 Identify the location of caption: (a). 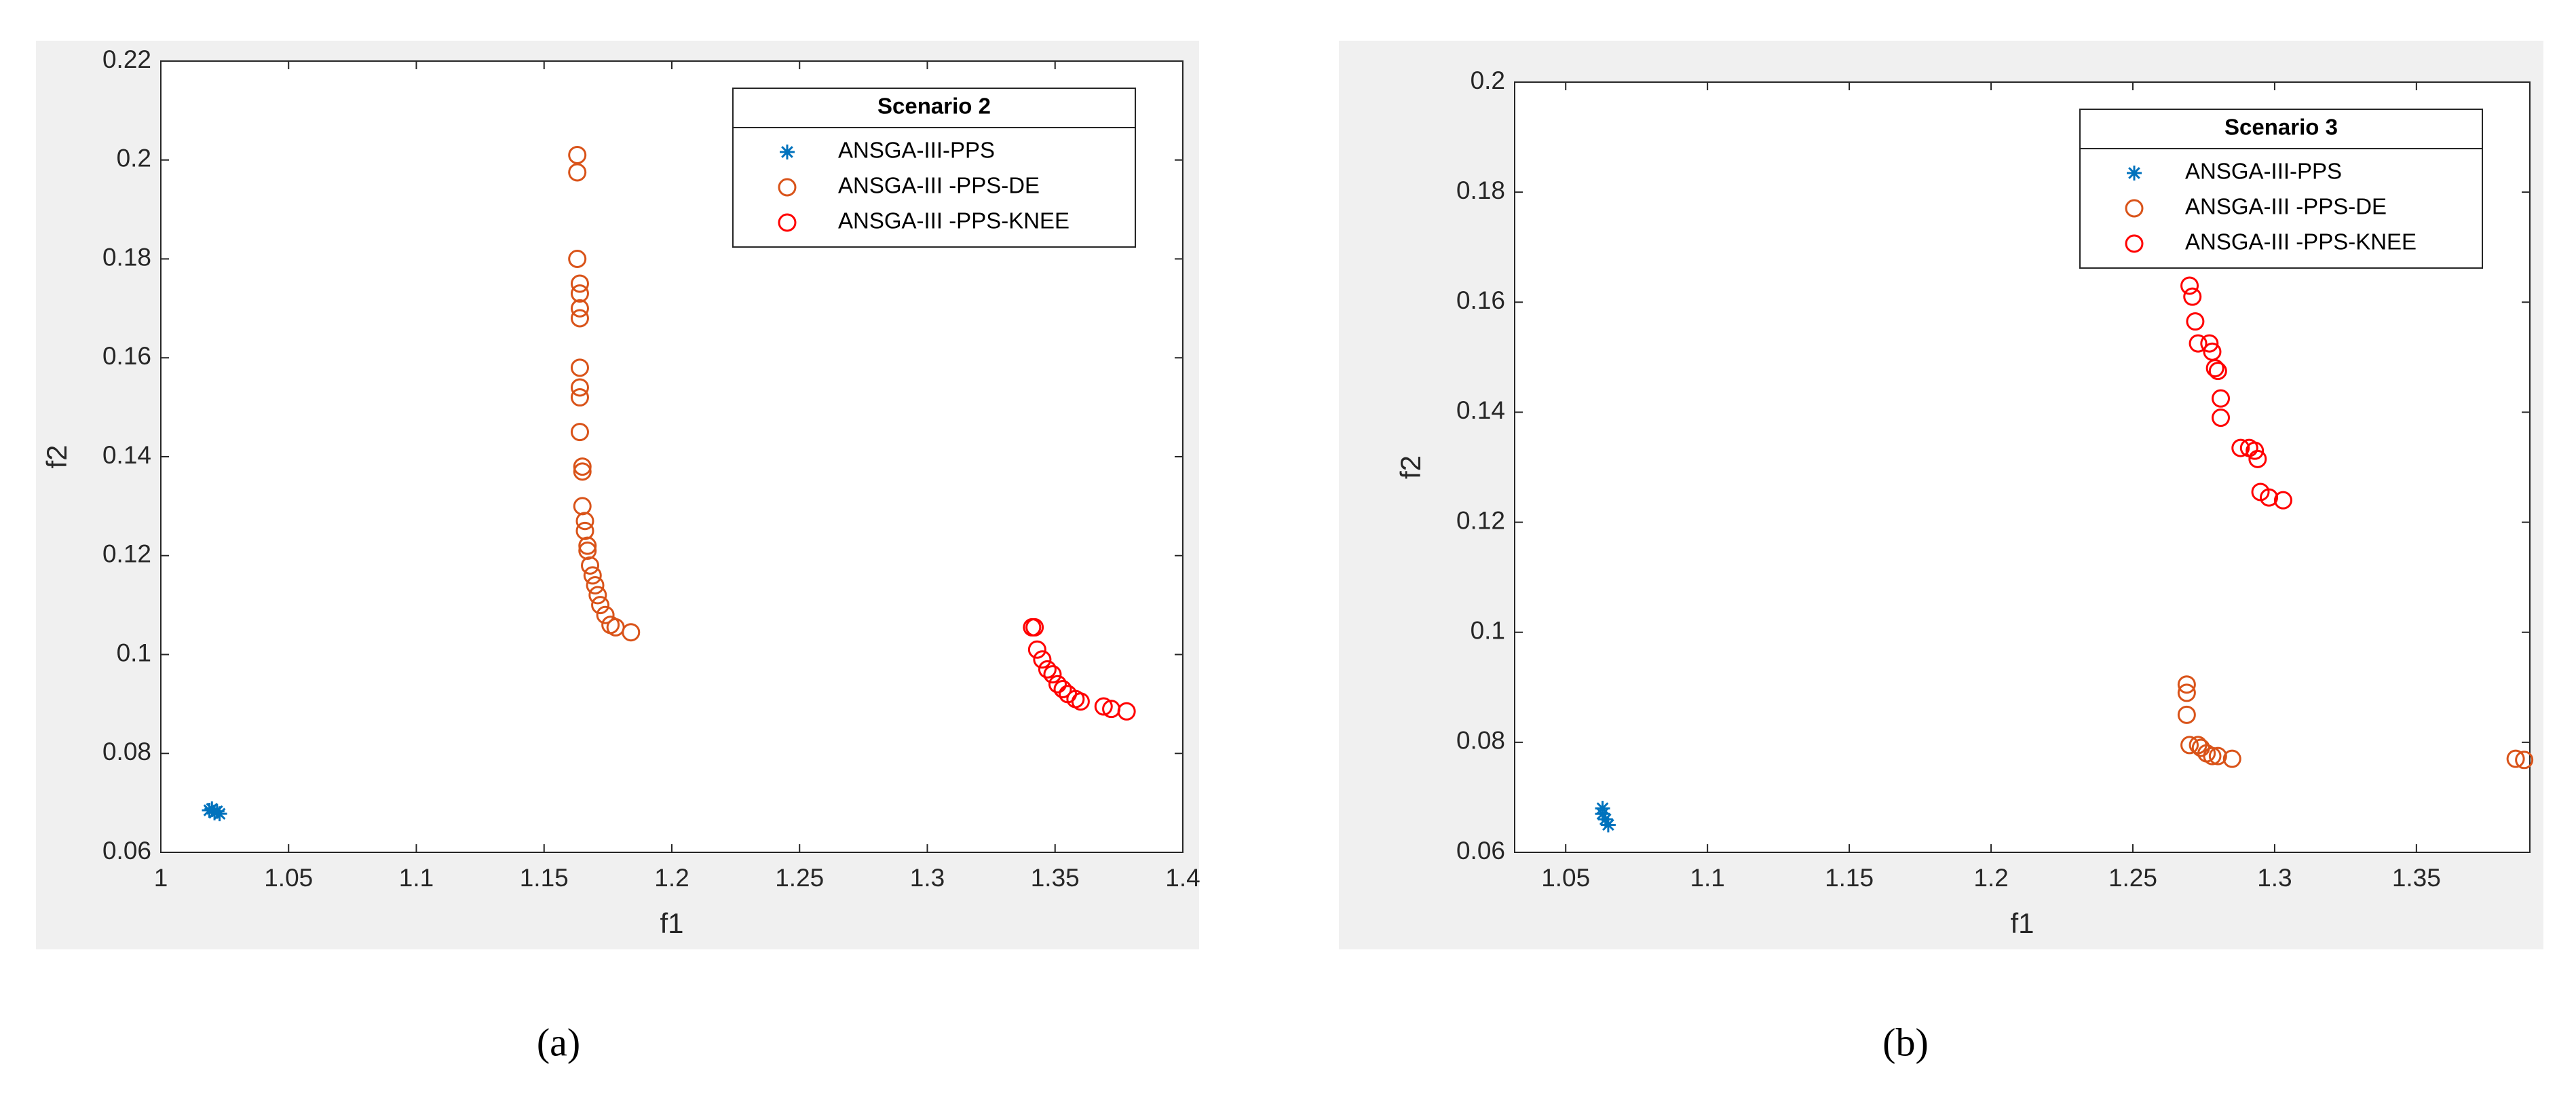
(558, 1042).